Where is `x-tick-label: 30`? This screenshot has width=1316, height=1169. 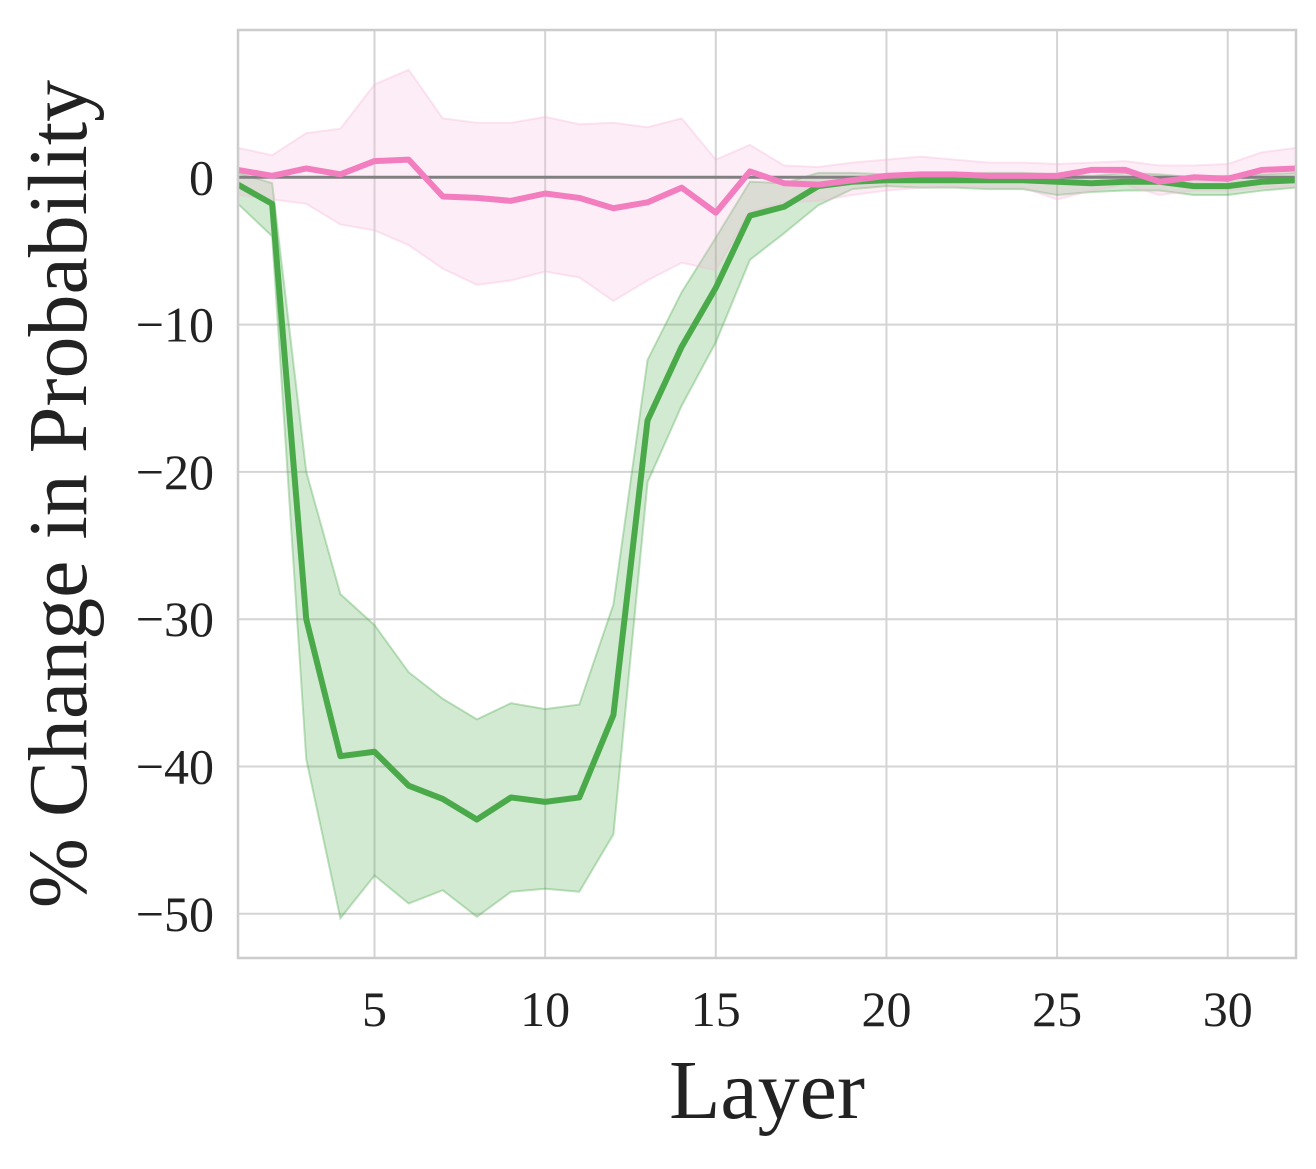
x-tick-label: 30 is located at coordinates (1228, 1009).